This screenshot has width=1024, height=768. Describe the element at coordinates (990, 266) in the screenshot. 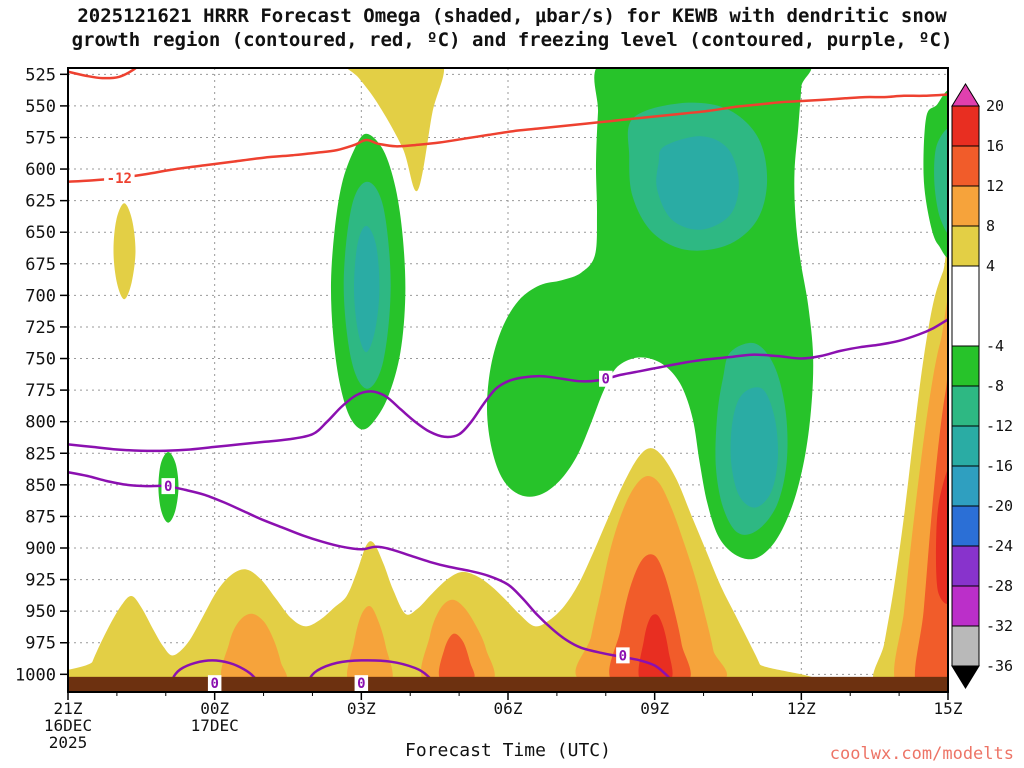

I see `colorbar-label-4: 4` at that location.